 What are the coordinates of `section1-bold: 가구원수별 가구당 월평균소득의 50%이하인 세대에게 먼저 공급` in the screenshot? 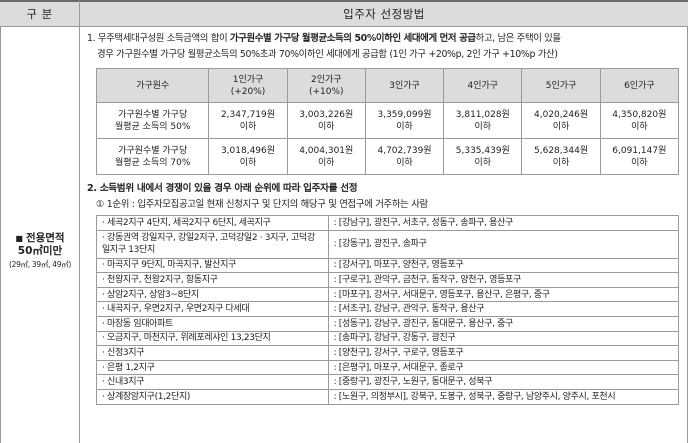 It's located at (352, 38).